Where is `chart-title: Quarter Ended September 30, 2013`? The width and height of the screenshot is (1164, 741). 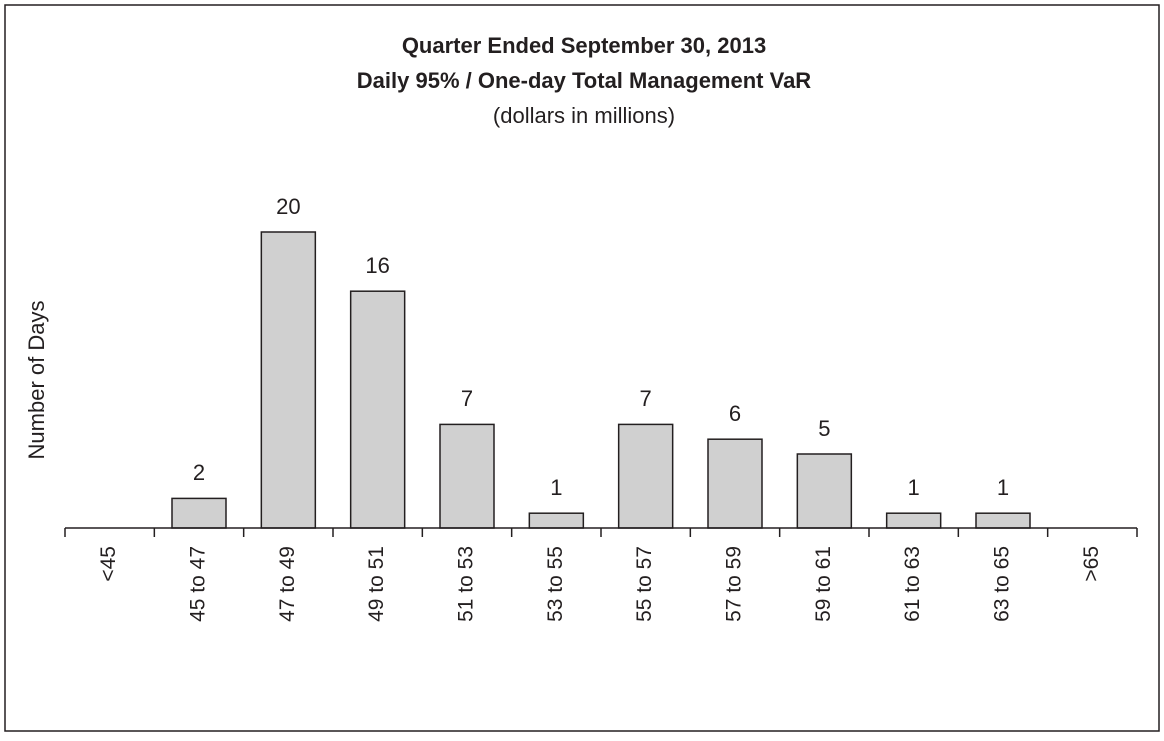 chart-title: Quarter Ended September 30, 2013 is located at coordinates (584, 45).